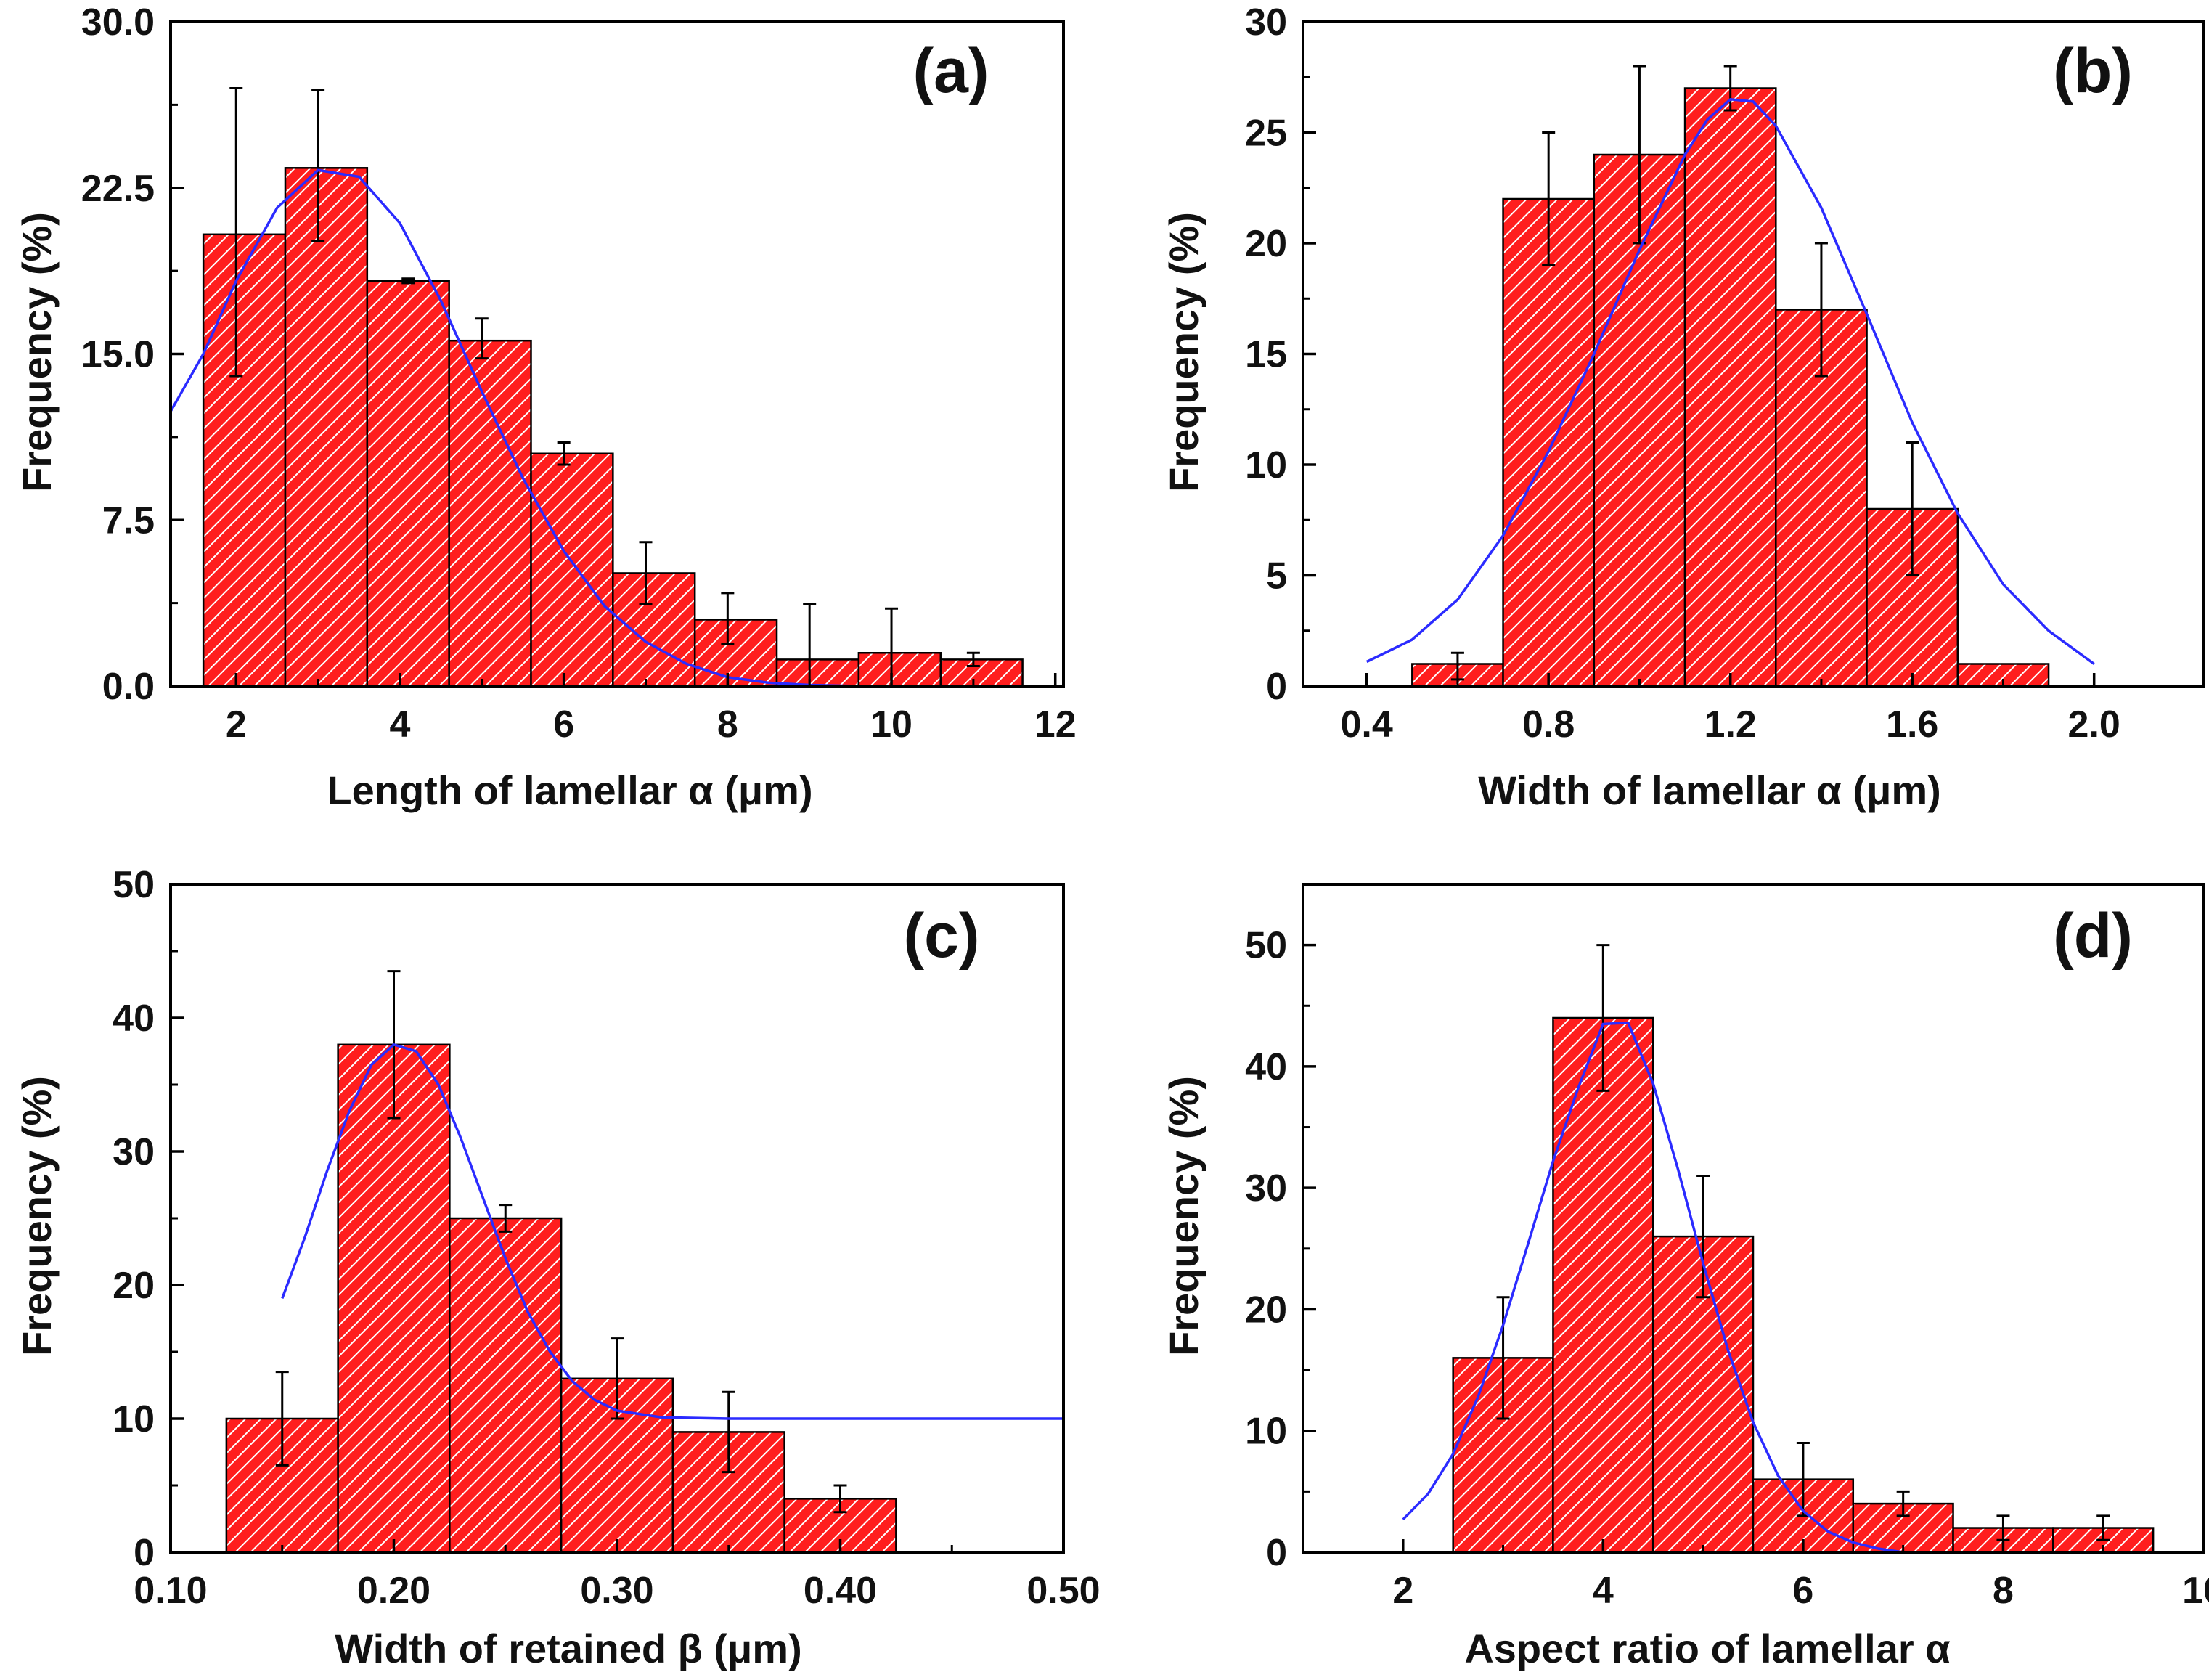  I want to click on panel-c-x-axis-title: Width of retained β (μm), so click(568, 1648).